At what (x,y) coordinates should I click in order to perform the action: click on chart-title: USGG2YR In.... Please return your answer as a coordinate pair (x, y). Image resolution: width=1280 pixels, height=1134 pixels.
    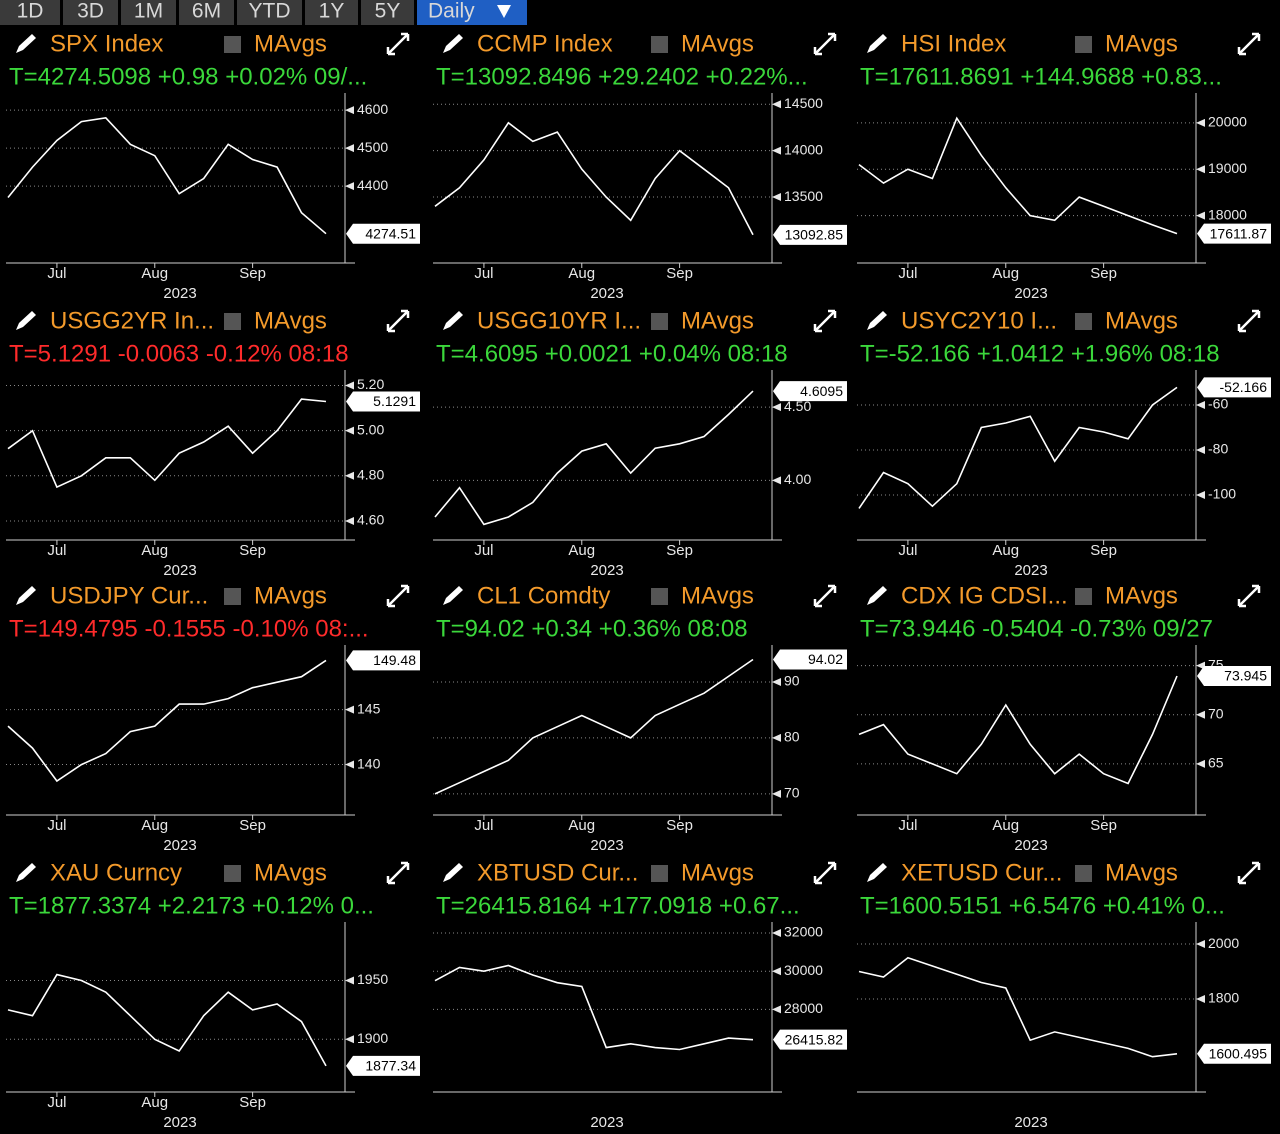
    Looking at the image, I should click on (132, 320).